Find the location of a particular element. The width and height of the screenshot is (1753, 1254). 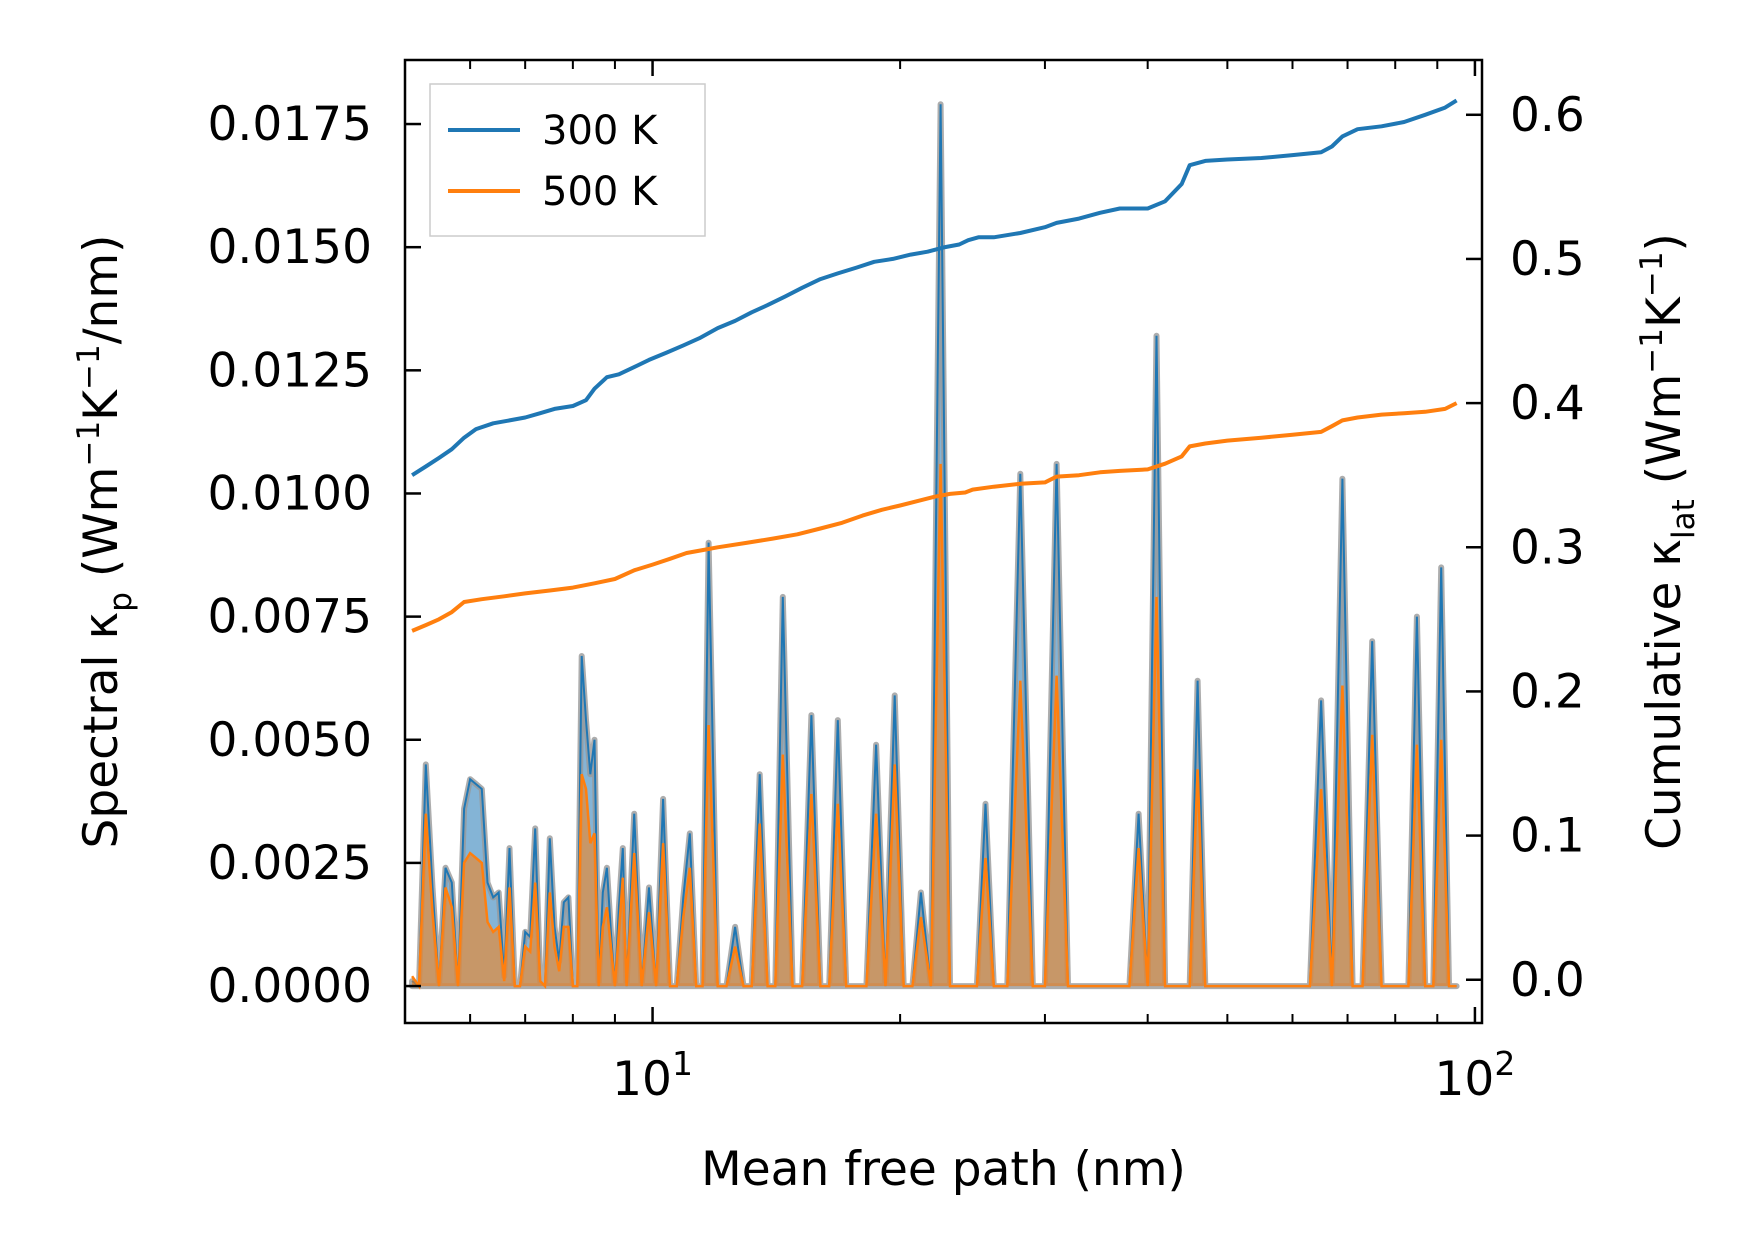

legend-label-300: 300 K is located at coordinates (600, 131).